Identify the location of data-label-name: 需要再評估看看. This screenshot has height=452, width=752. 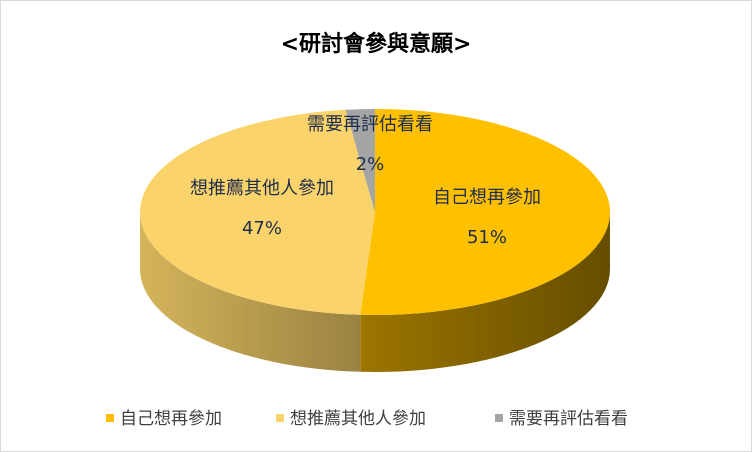
(370, 124).